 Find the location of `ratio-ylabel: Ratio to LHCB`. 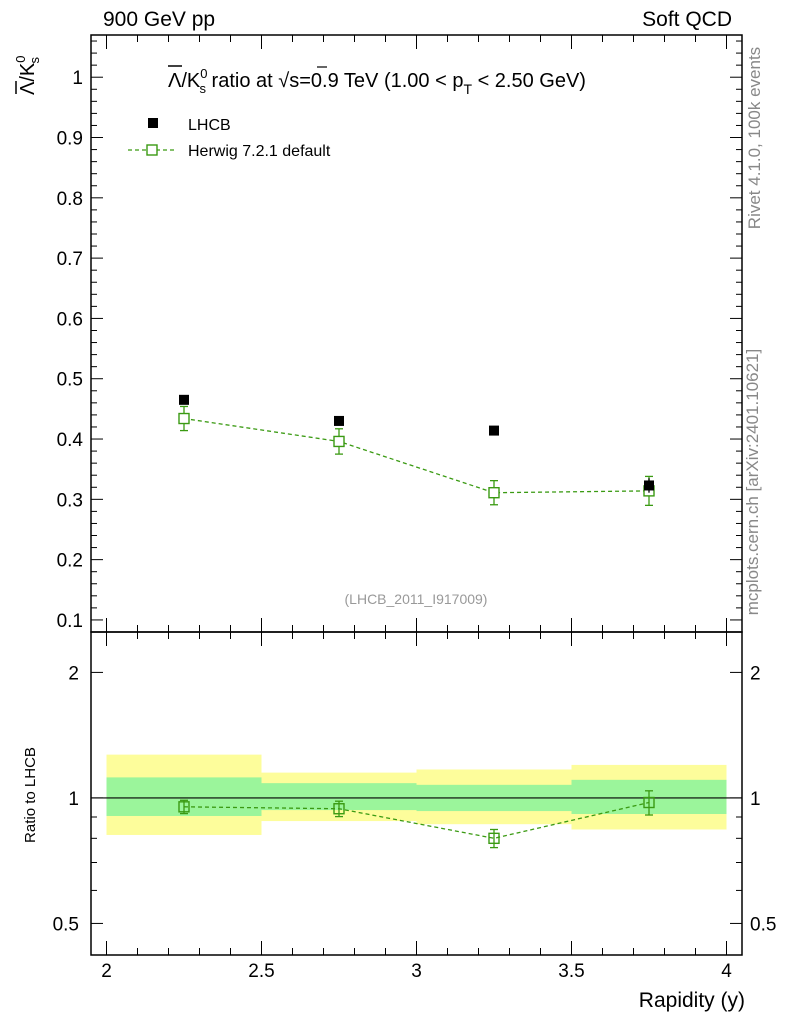

ratio-ylabel: Ratio to LHCB is located at coordinates (30, 795).